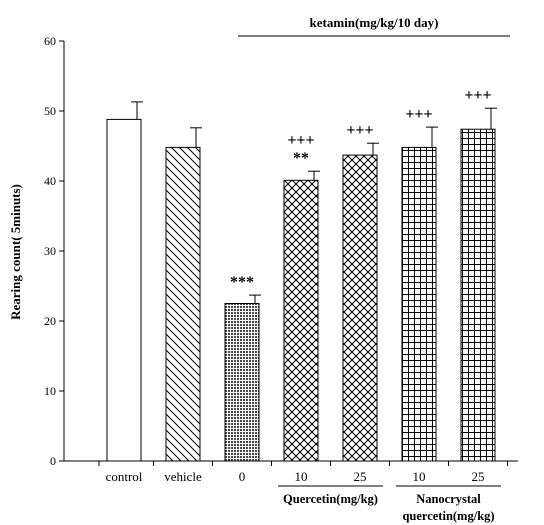  Describe the element at coordinates (124, 476) in the screenshot. I see `x-tick-label: control` at that location.